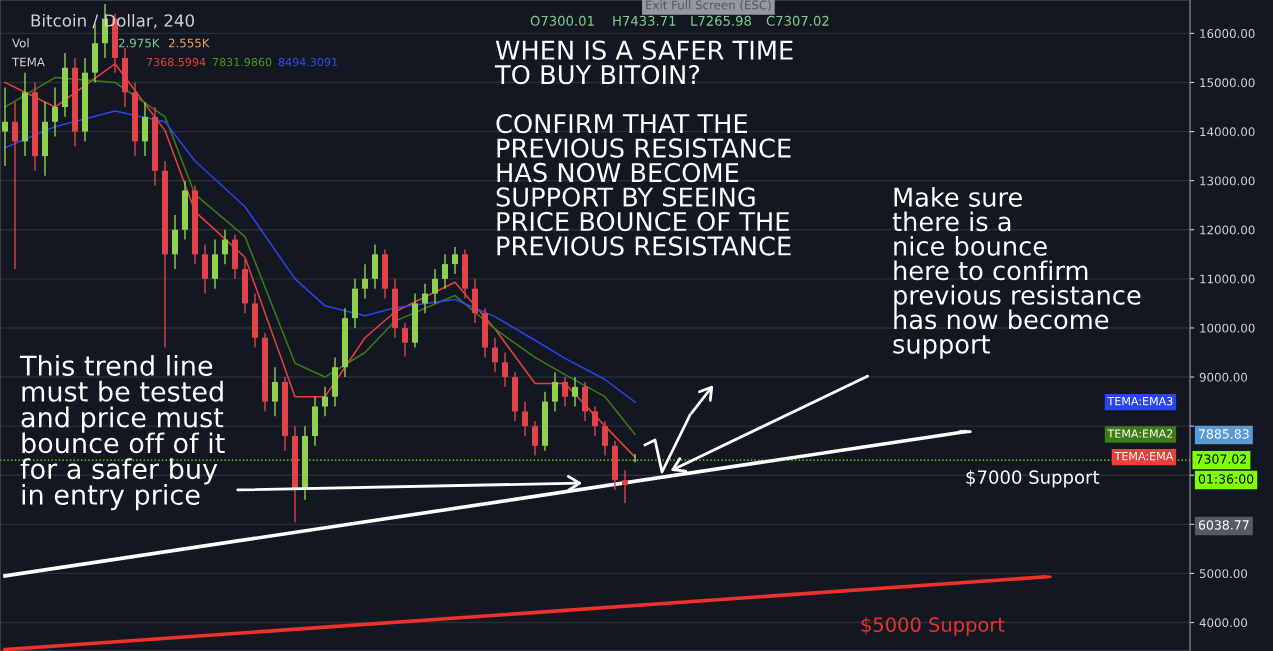 Image resolution: width=1273 pixels, height=651 pixels. Describe the element at coordinates (721, 20) in the screenshot. I see `annotation: L7265.98` at that location.